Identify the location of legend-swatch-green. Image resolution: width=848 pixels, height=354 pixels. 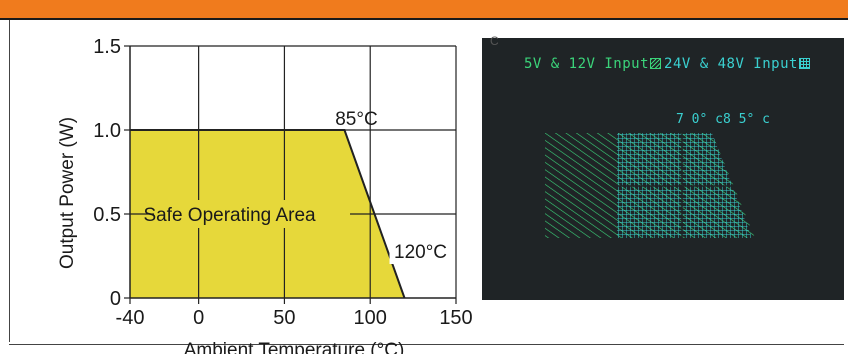
(656, 63).